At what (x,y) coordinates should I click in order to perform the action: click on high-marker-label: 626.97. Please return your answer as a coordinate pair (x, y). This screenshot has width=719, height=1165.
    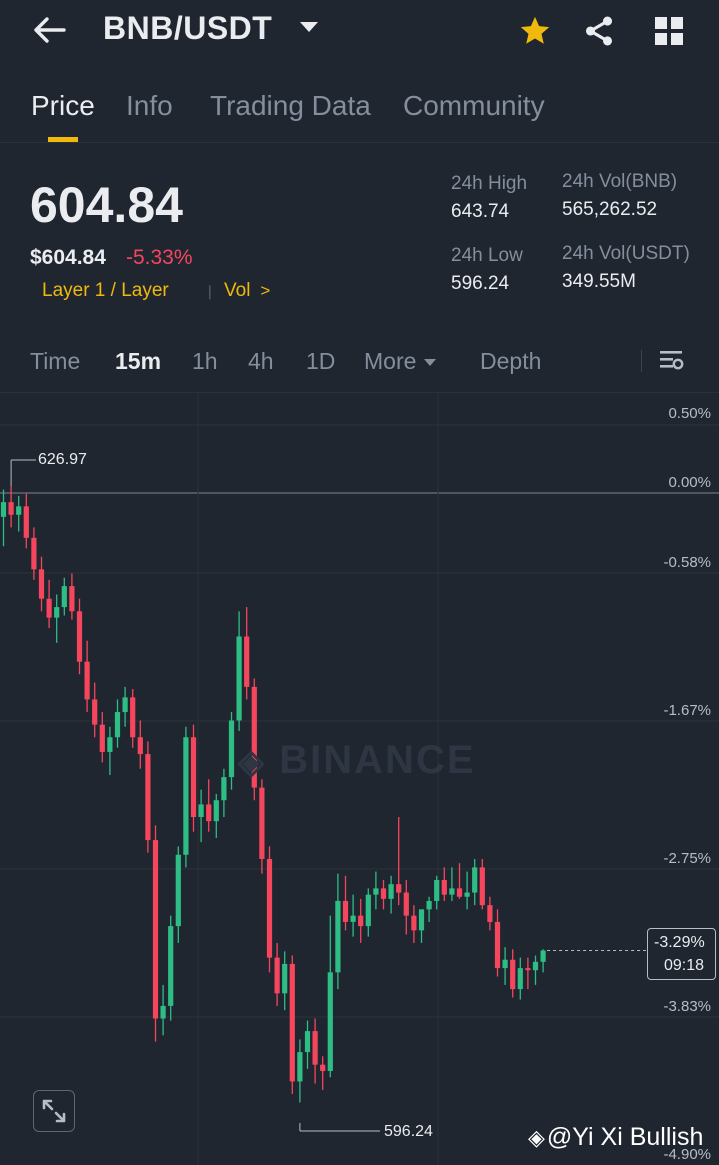
    Looking at the image, I should click on (62, 459).